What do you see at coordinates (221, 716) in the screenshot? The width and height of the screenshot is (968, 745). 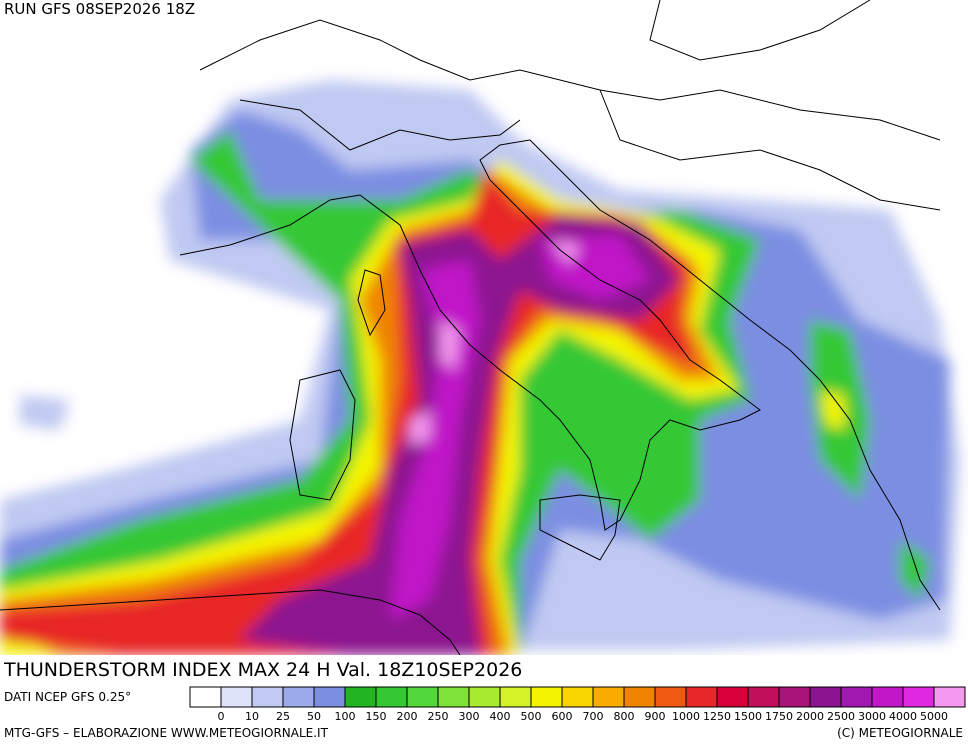 I see `legend-label: 0` at bounding box center [221, 716].